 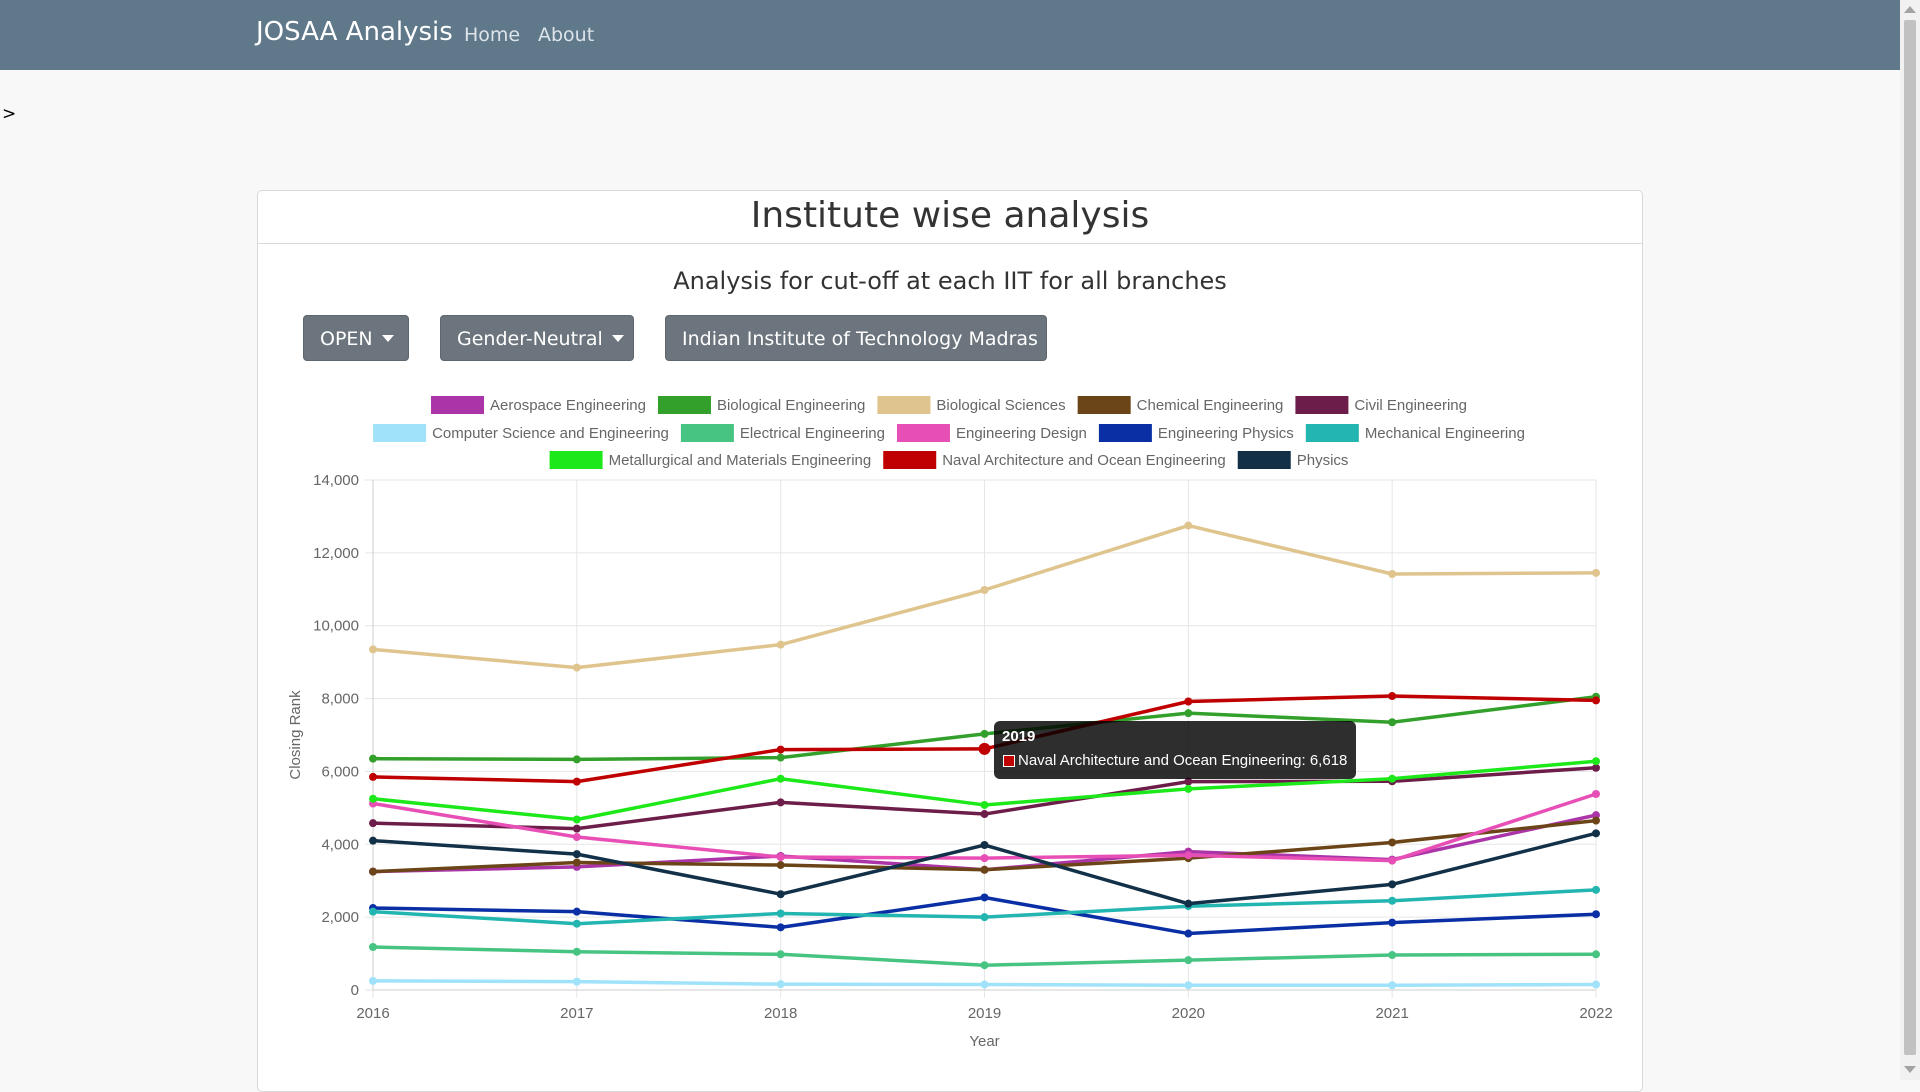 What do you see at coordinates (340, 771) in the screenshot?
I see `y-tick-label: 6,000` at bounding box center [340, 771].